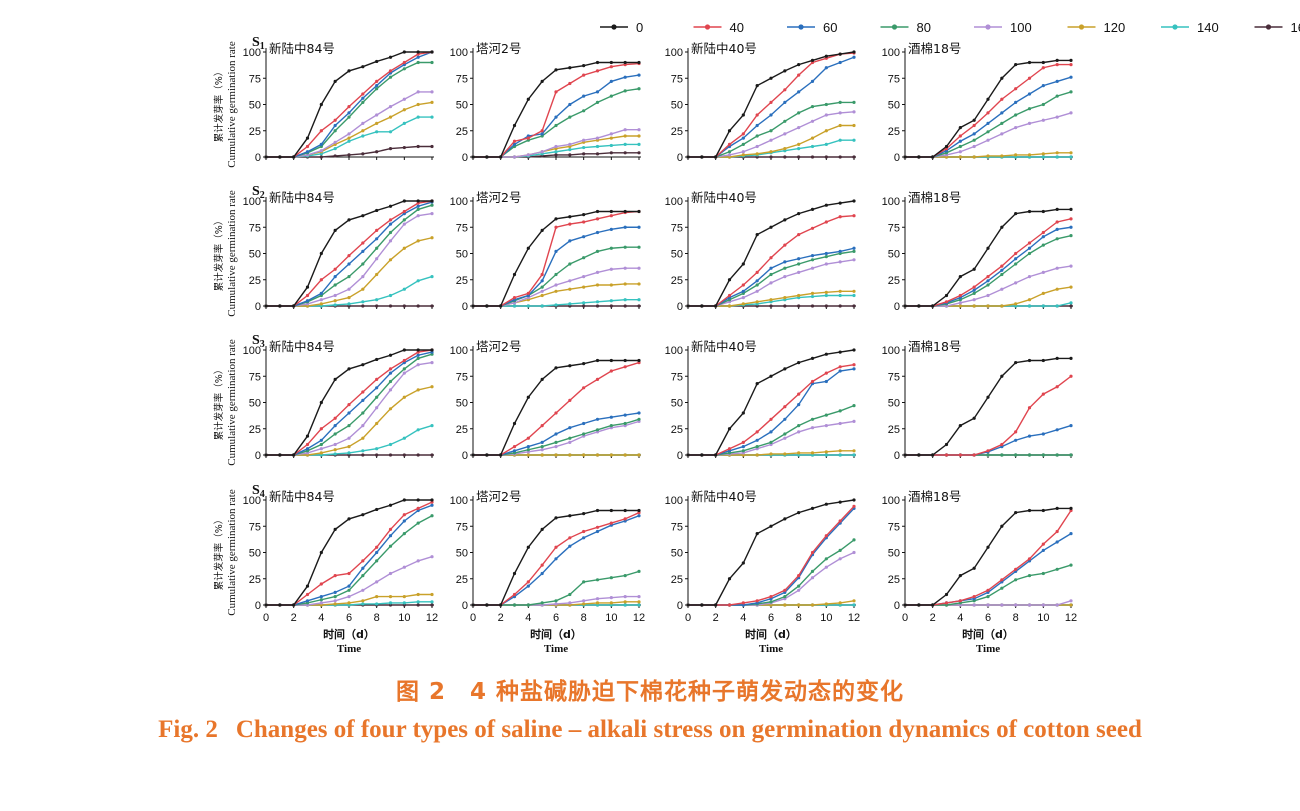 The height and width of the screenshot is (811, 1300). What do you see at coordinates (1295, 27) in the screenshot?
I see `legend-label: 160` at bounding box center [1295, 27].